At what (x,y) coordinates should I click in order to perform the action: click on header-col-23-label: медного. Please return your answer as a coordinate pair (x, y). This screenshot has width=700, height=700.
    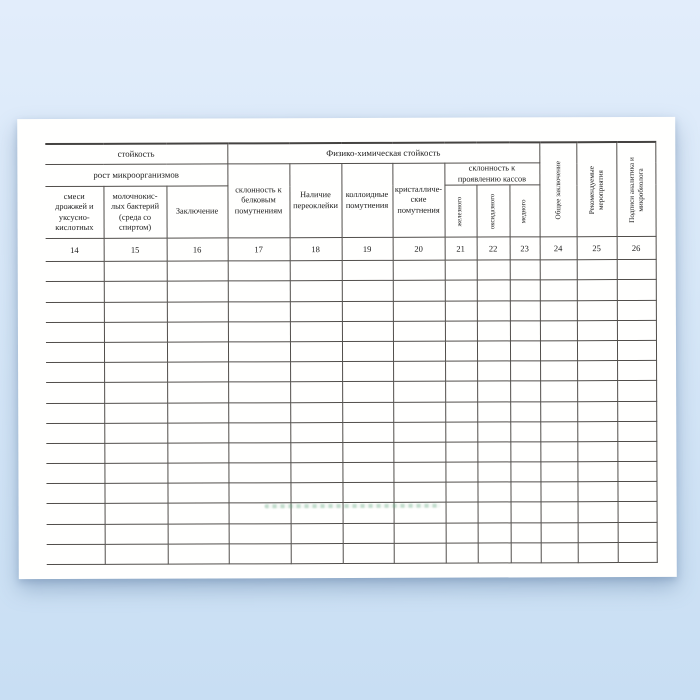
    Looking at the image, I should click on (524, 211).